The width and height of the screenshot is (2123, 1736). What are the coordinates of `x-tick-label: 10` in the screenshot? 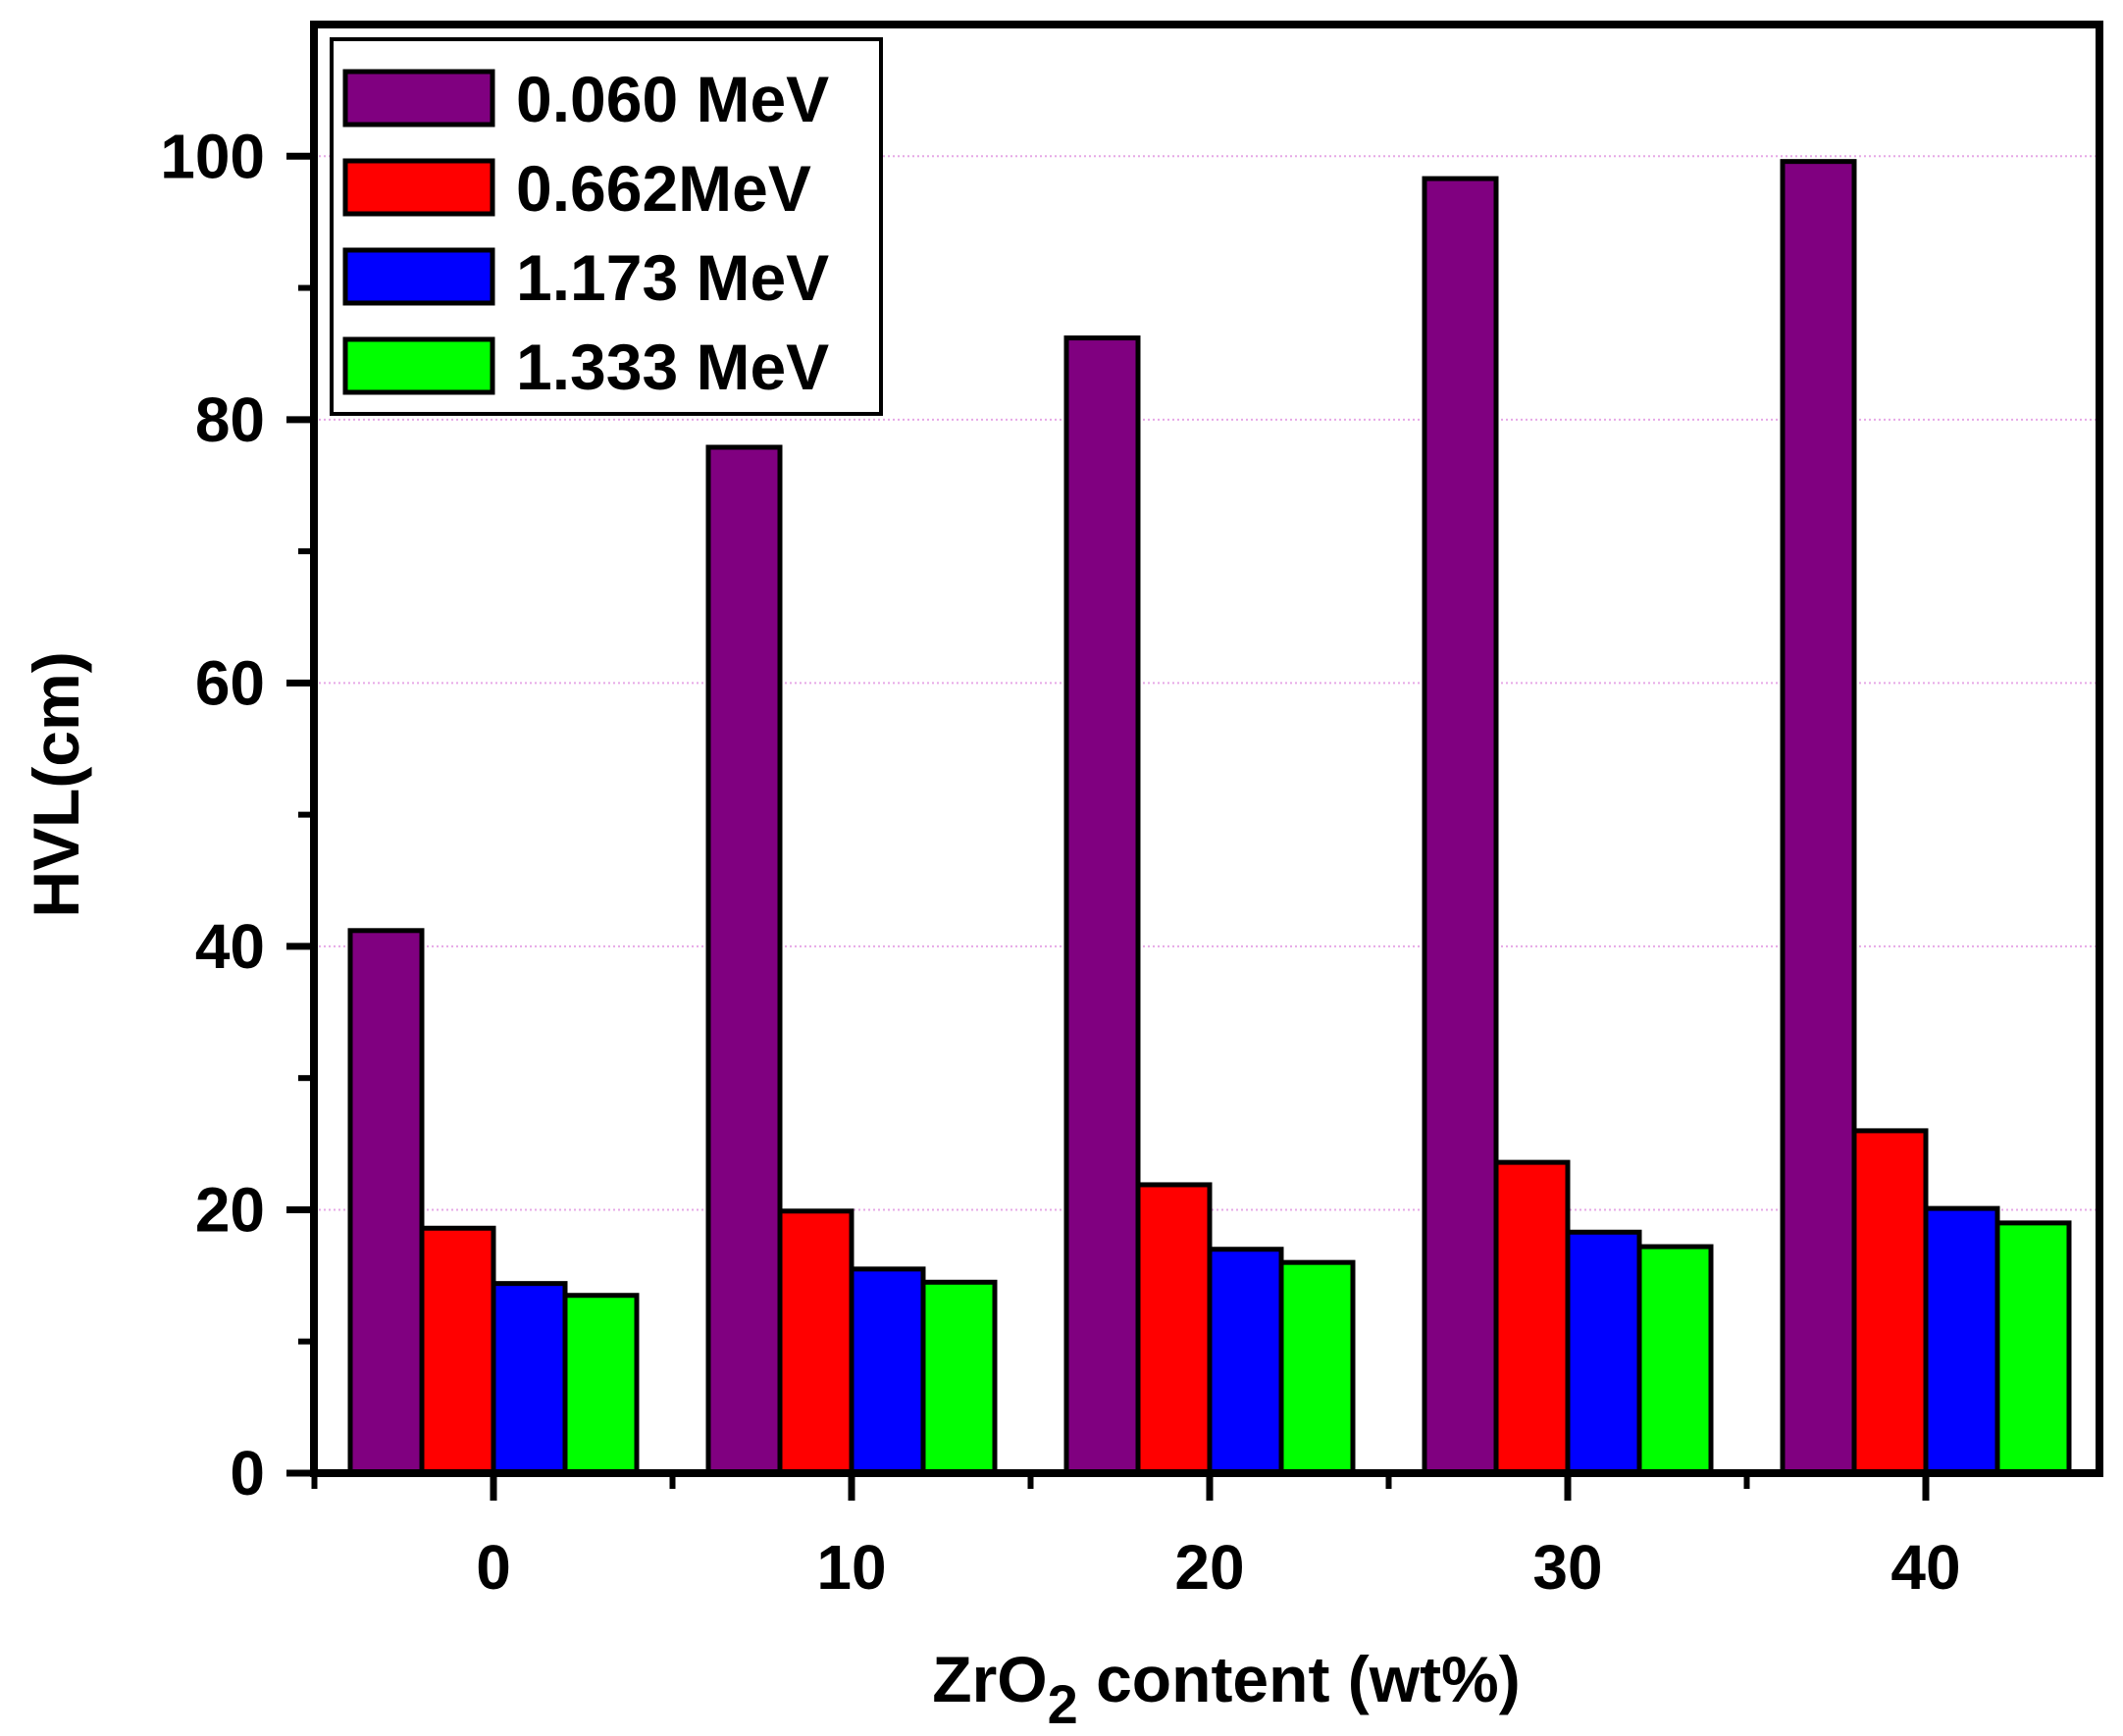 It's located at (851, 1568).